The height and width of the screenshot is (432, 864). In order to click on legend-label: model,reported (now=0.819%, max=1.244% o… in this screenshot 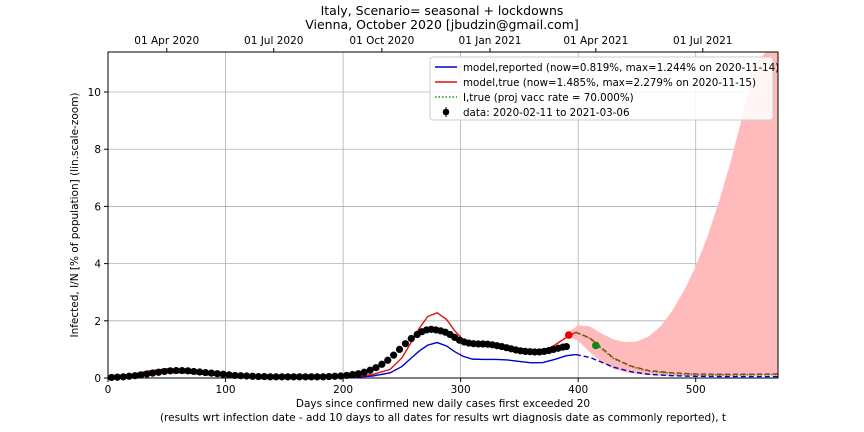, I will do `click(621, 68)`.